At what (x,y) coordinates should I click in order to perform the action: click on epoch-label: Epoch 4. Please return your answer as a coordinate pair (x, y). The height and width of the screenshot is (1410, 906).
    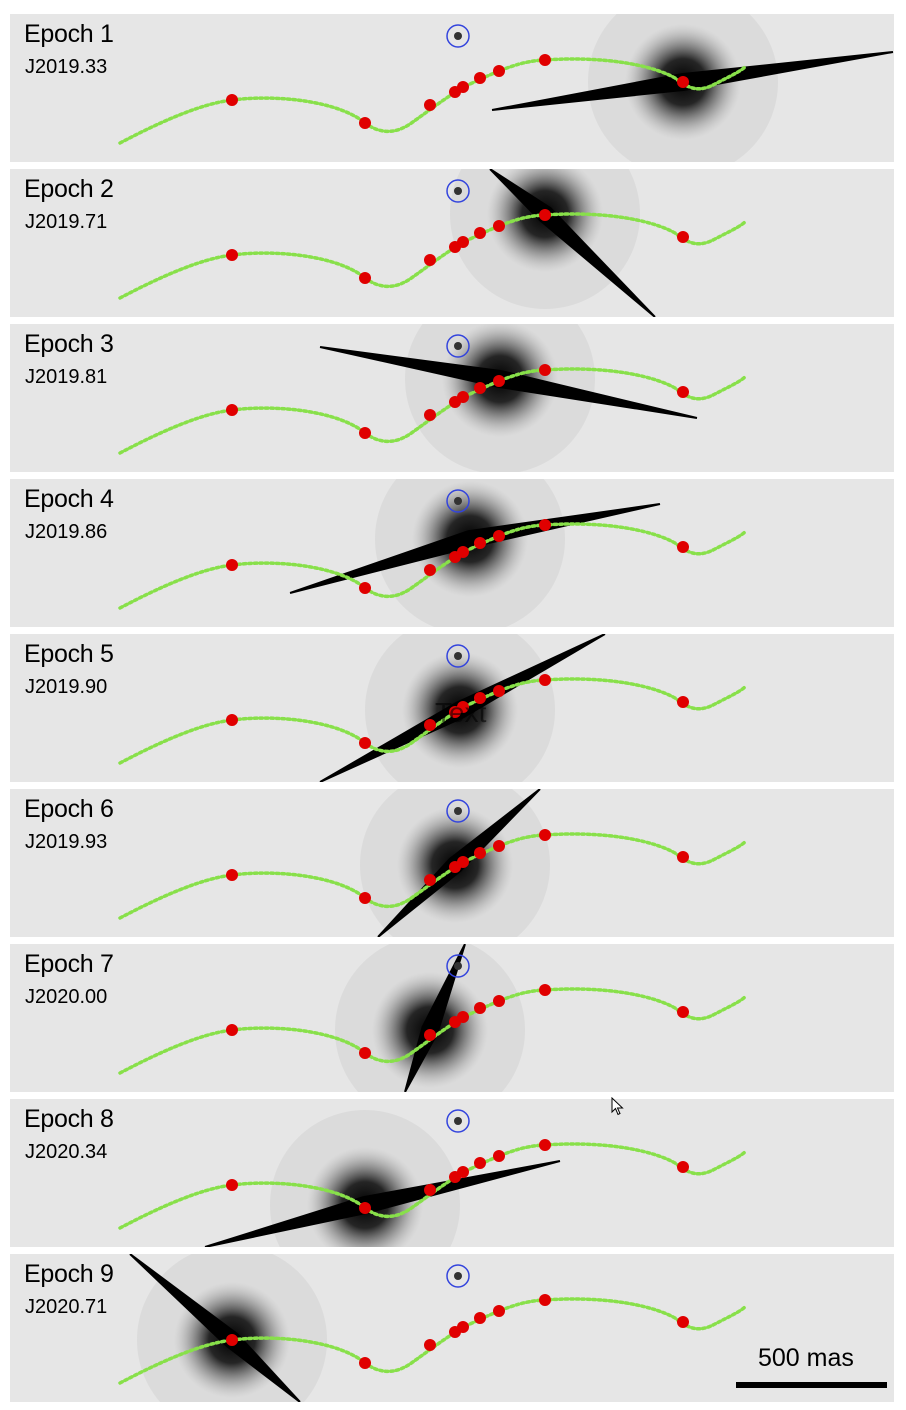
    Looking at the image, I should click on (69, 499).